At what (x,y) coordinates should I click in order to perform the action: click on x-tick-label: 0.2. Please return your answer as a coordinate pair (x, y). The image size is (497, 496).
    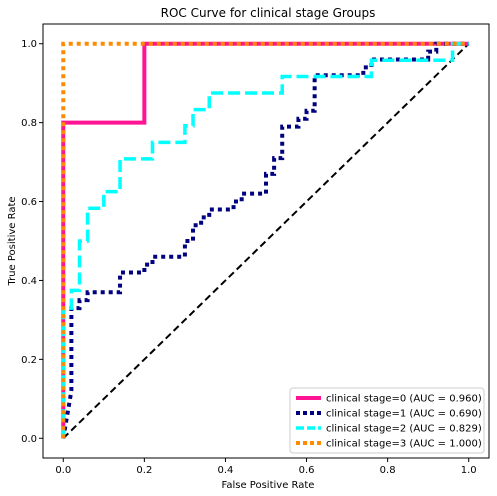
    Looking at the image, I should click on (144, 470).